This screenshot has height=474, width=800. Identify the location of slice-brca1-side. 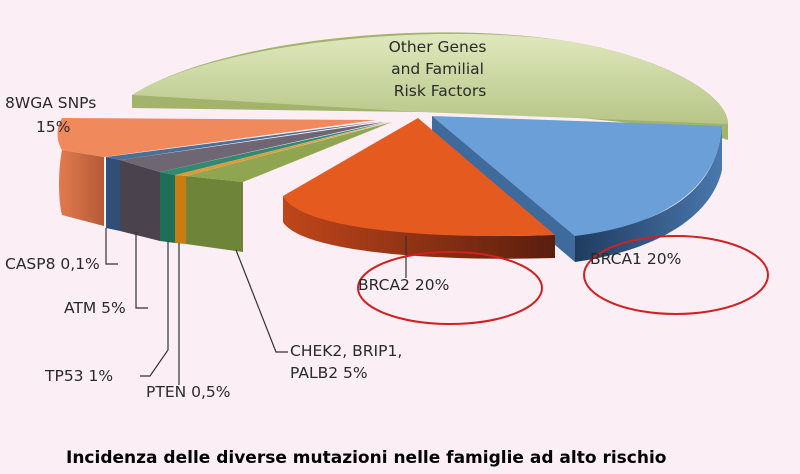
(648, 195).